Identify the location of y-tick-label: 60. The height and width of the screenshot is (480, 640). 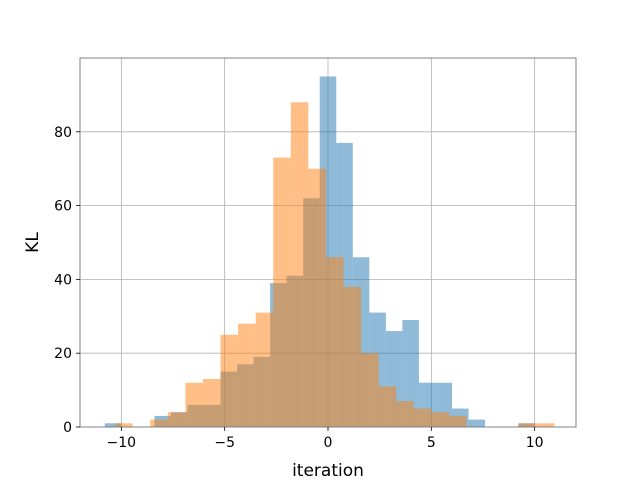
(63, 207).